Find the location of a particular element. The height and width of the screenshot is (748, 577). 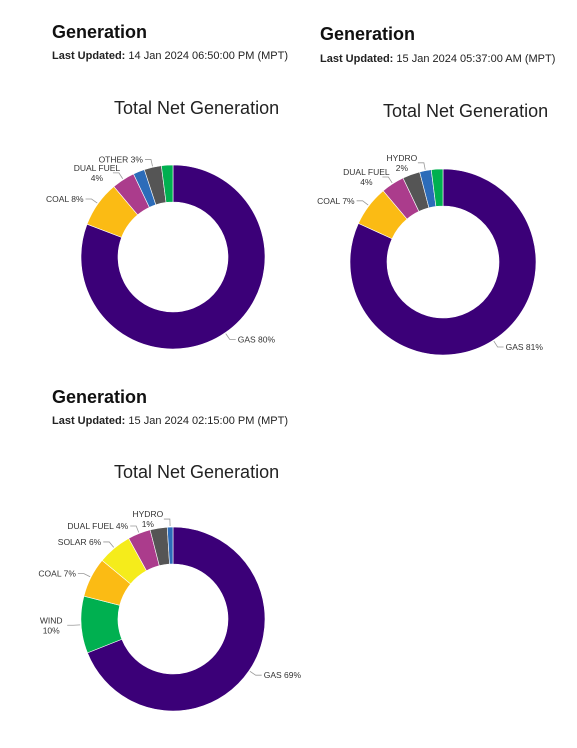

slice-hydro is located at coordinates (170, 545).